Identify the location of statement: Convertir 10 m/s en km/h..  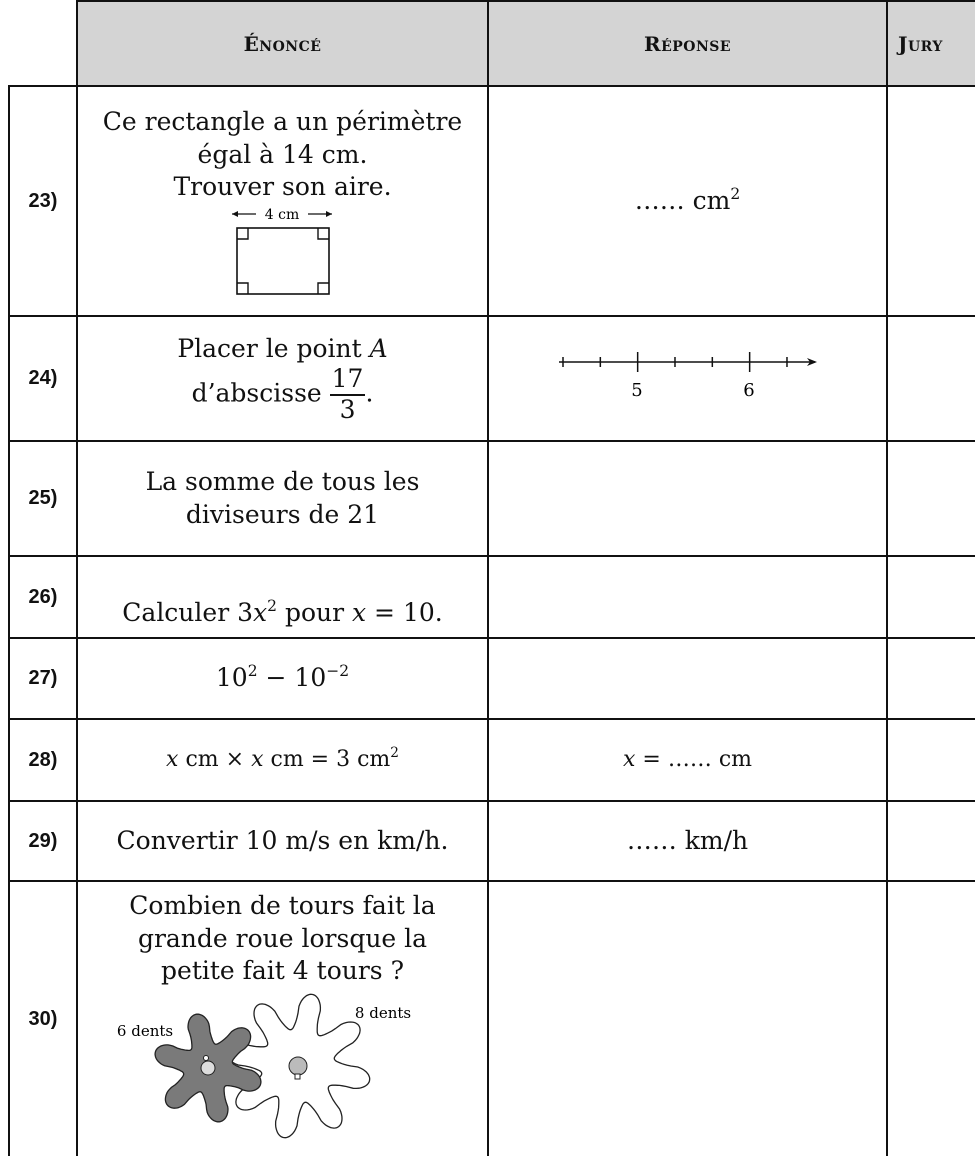
(282, 841).